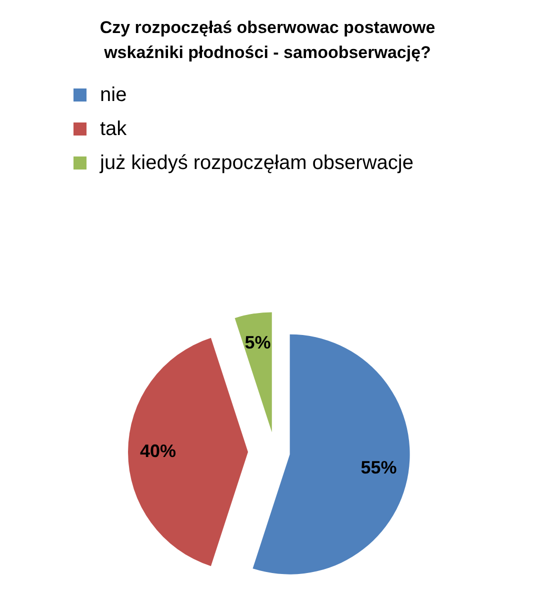 The height and width of the screenshot is (610, 535). I want to click on chart-title: Czy rozpoczęłaś obserwowac postawowe wskaźniki płodności - samoobserwację?, so click(268, 40).